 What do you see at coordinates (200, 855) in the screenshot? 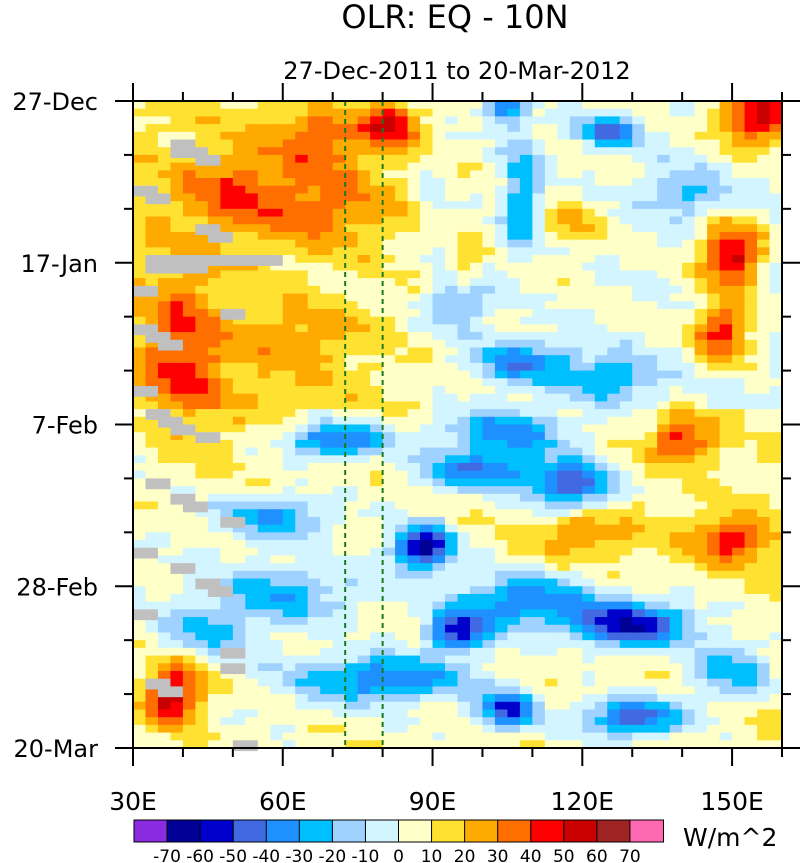
I see `colorbar-label: -60` at bounding box center [200, 855].